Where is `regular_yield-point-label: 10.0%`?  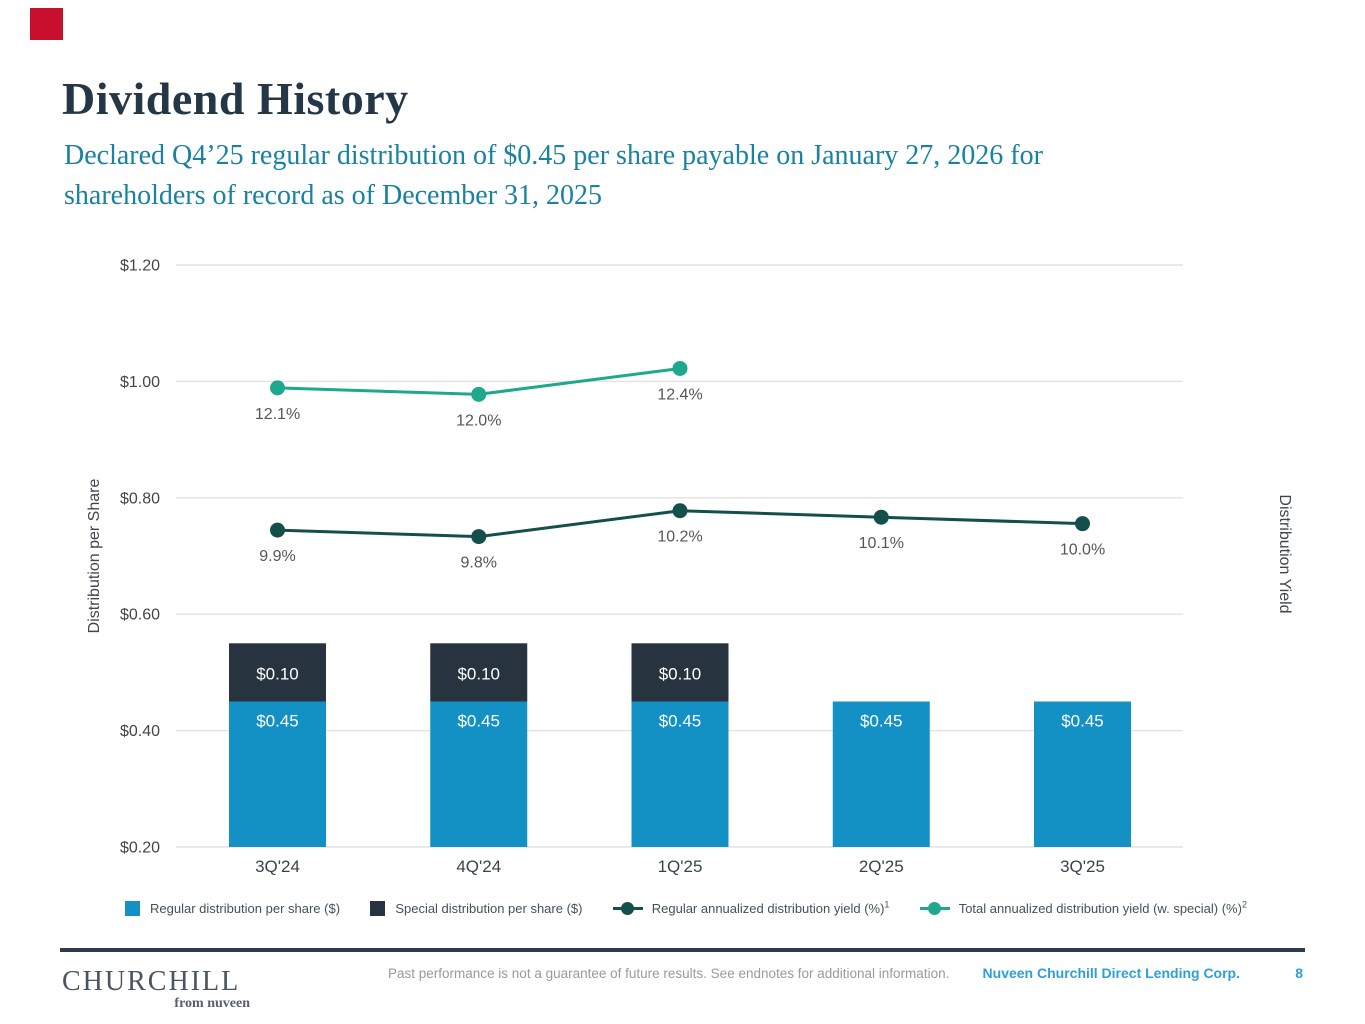 regular_yield-point-label: 10.0% is located at coordinates (1082, 550).